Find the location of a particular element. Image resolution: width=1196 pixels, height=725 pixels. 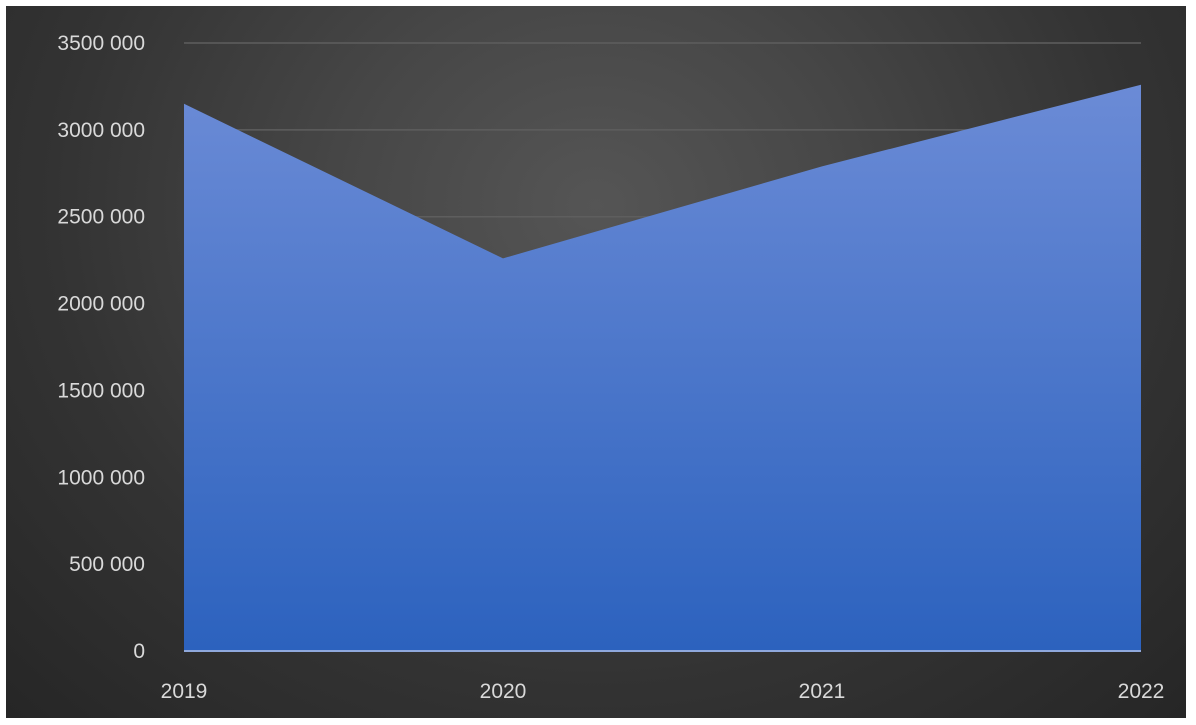

x-tick-label: 2020 is located at coordinates (503, 691).